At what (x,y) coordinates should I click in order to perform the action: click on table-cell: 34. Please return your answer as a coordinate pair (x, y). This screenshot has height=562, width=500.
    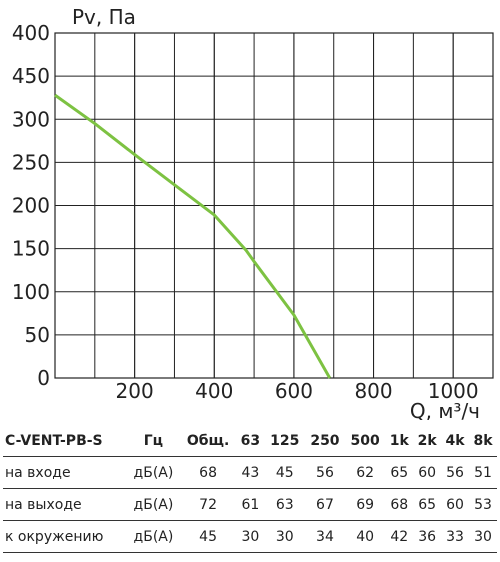
    Looking at the image, I should click on (325, 536).